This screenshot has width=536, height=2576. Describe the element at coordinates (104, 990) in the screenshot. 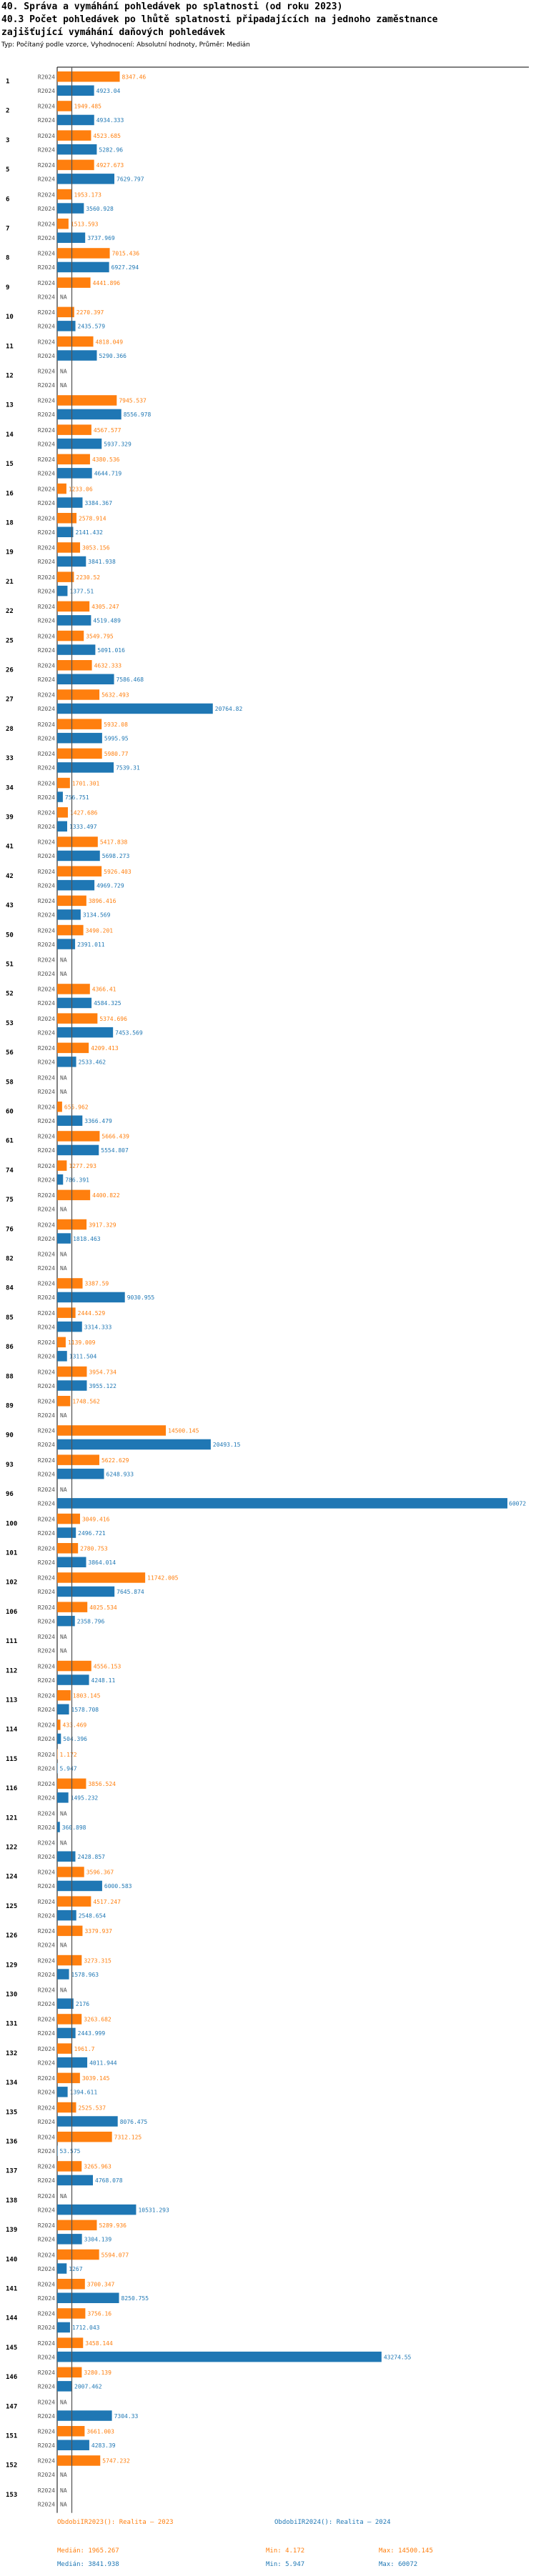

I see `data-label-2023: 4366.41` at that location.